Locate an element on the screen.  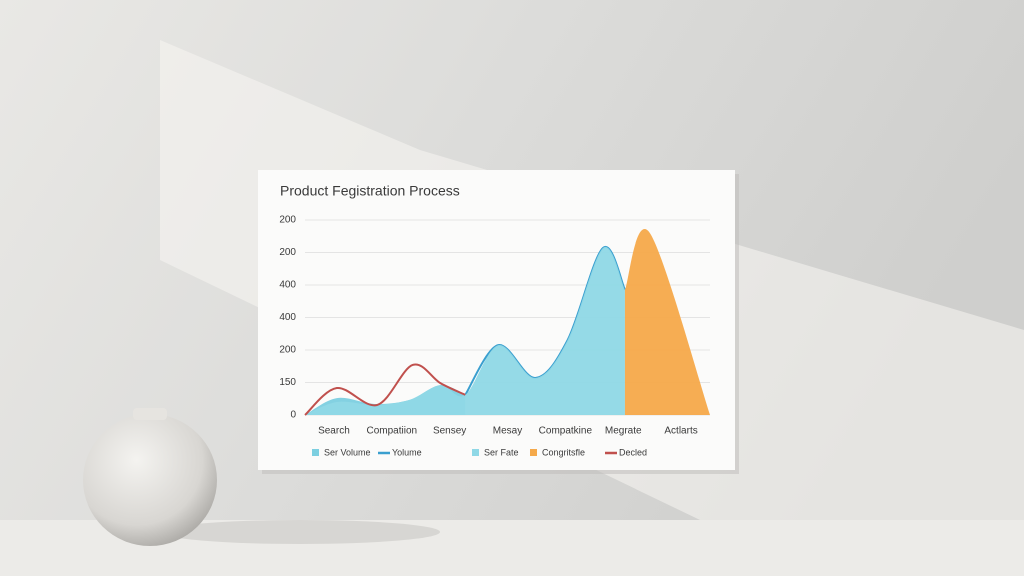
legend-label: Ser Volume is located at coordinates (347, 452).